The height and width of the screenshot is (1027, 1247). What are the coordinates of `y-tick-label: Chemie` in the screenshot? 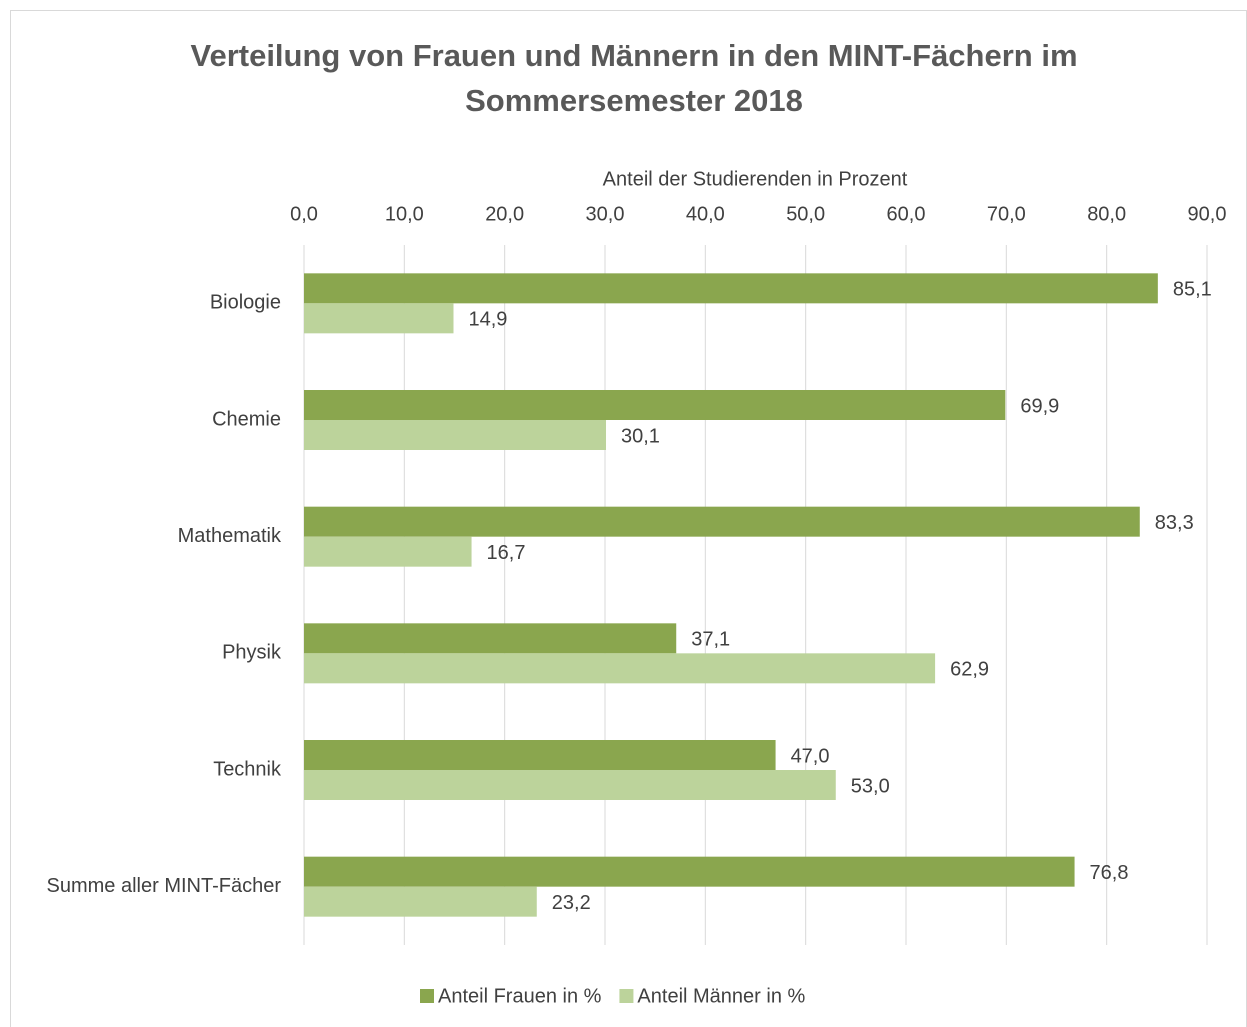 It's located at (246, 419).